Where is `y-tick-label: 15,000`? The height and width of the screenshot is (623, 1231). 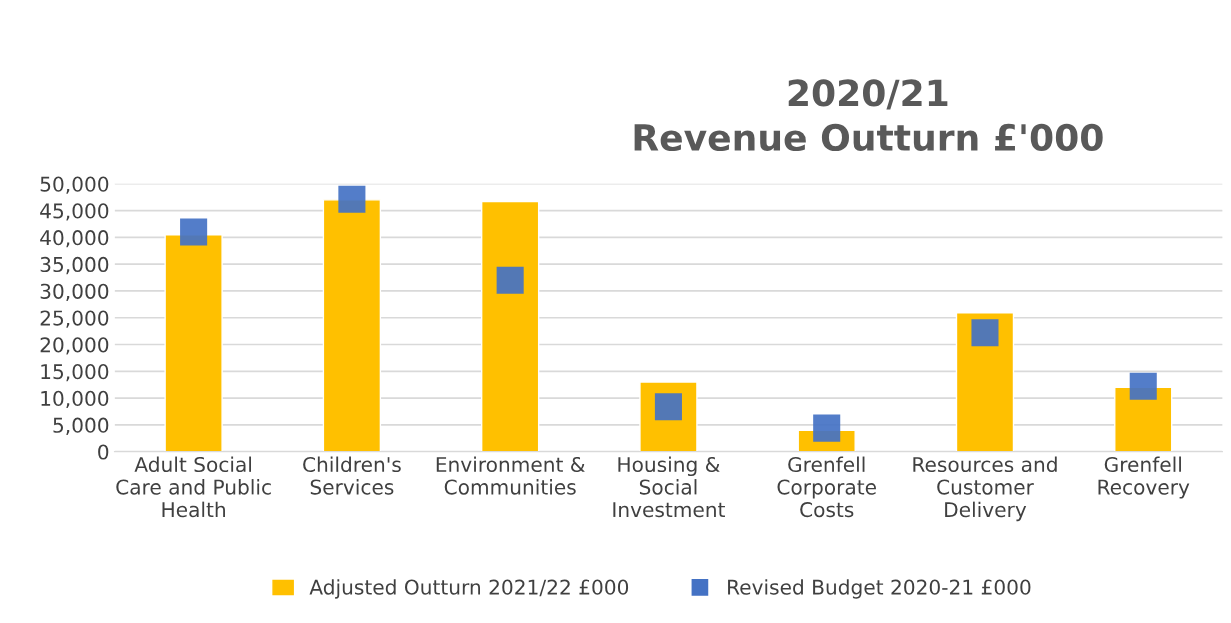
y-tick-label: 15,000 is located at coordinates (75, 373).